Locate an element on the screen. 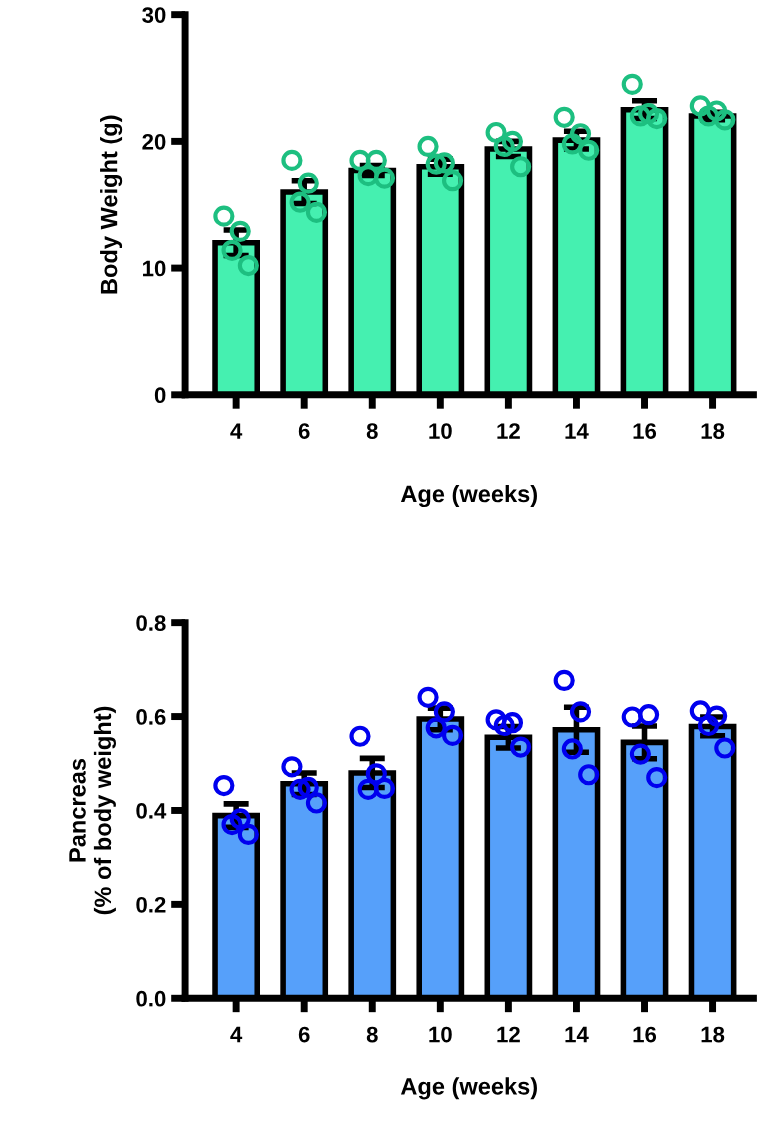 Image resolution: width=768 pixels, height=1128 pixels. y-tick-label: 0.6 is located at coordinates (151, 717).